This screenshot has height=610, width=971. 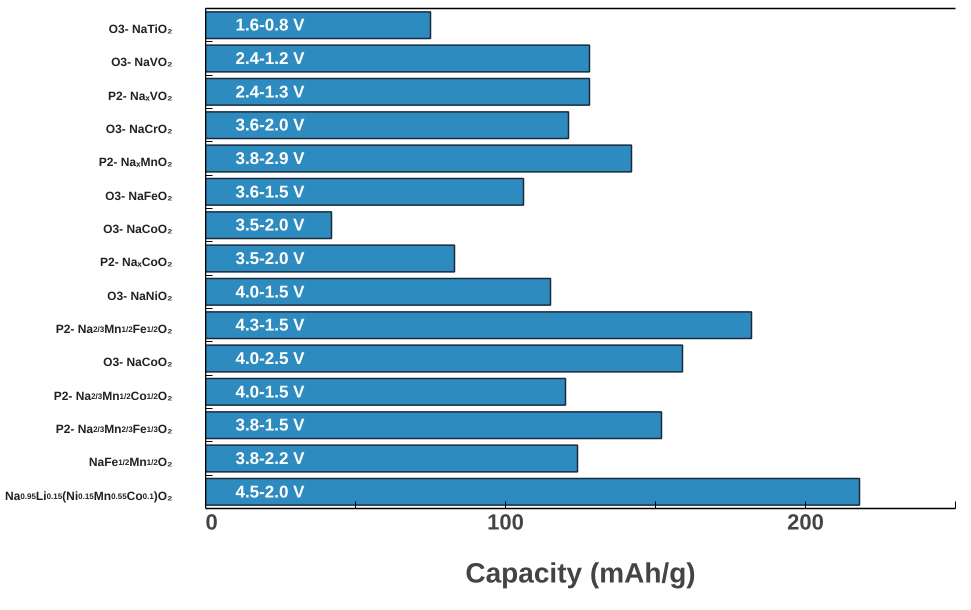 I want to click on y-tick-label: O3- NaNiO₂, so click(x=140, y=296).